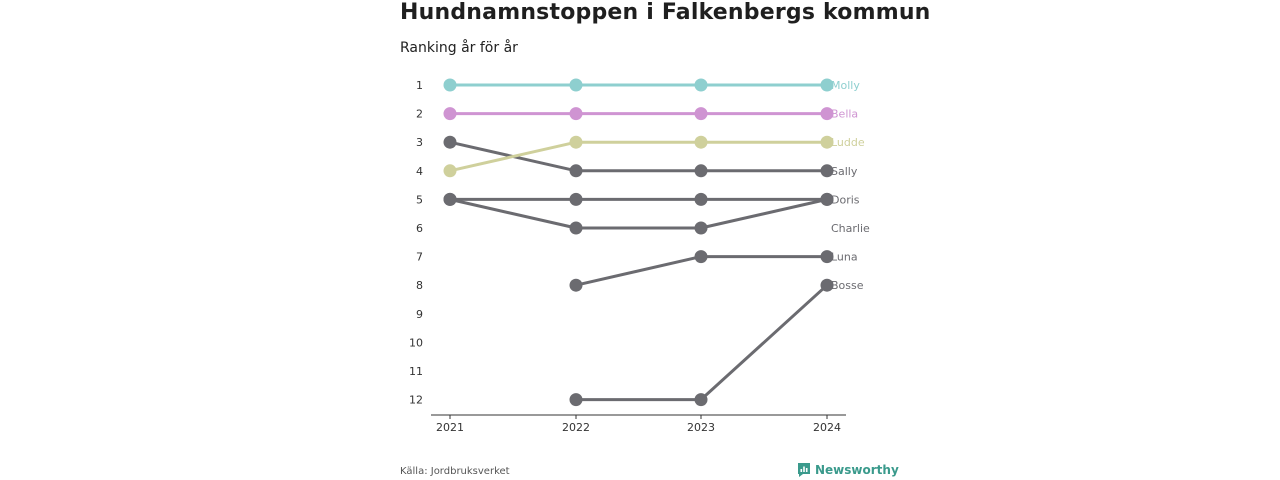 Image resolution: width=1280 pixels, height=480 pixels. What do you see at coordinates (827, 427) in the screenshot?
I see `x-tick-label: 2024` at bounding box center [827, 427].